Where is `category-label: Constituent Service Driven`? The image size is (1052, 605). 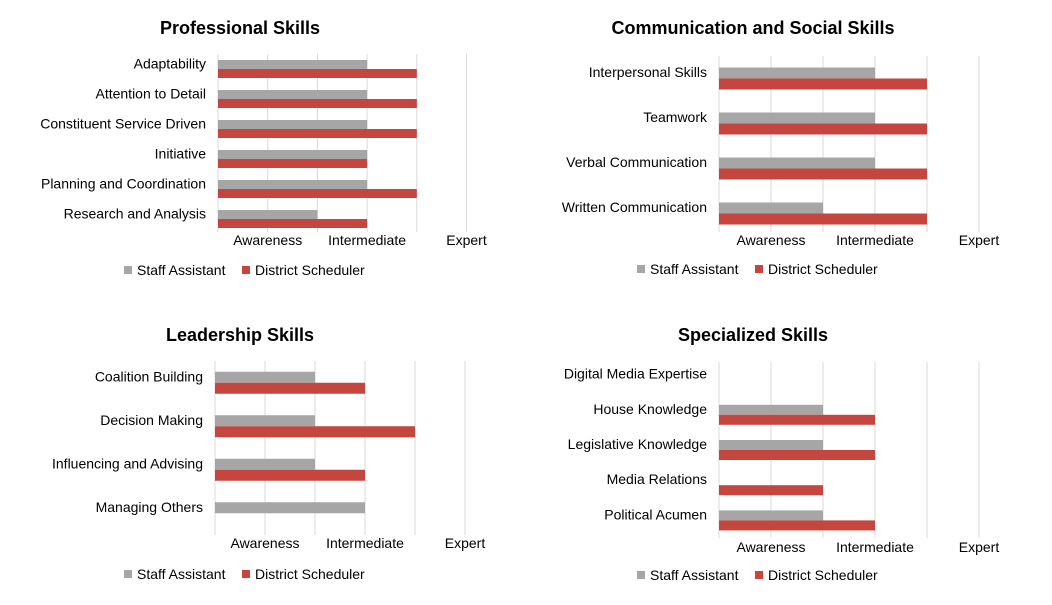
category-label: Constituent Service Driven is located at coordinates (123, 124).